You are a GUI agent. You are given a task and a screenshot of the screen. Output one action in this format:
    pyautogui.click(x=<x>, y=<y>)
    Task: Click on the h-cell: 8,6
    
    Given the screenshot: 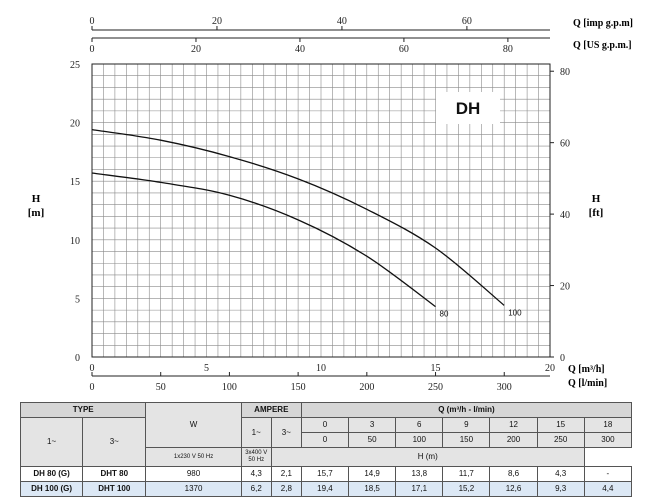 What is the action you would take?
    pyautogui.click(x=513, y=474)
    